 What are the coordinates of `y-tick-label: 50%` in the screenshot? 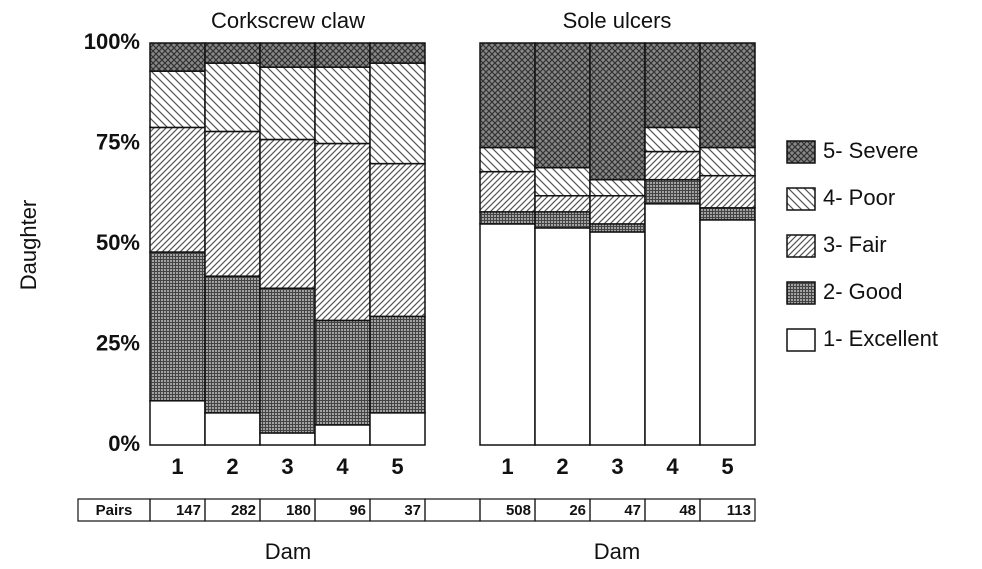 It's located at (118, 242).